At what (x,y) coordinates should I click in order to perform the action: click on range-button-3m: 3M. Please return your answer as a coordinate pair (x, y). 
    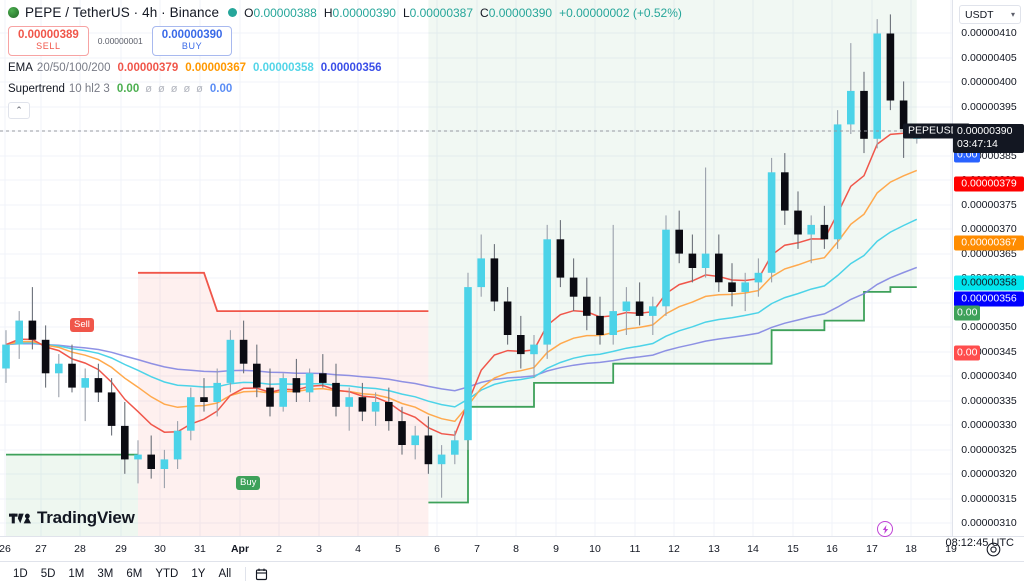
    Looking at the image, I should click on (105, 574).